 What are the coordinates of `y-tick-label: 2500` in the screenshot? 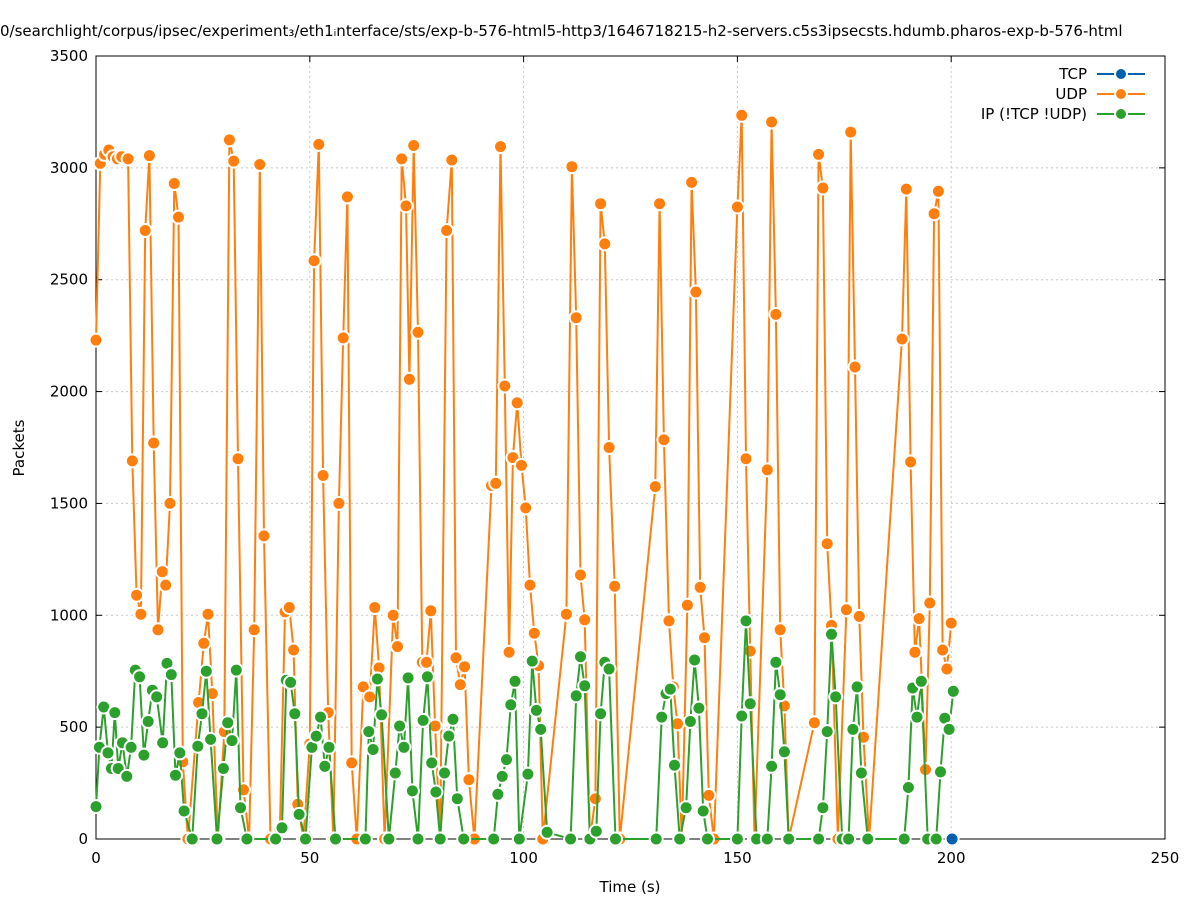 It's located at (69, 280).